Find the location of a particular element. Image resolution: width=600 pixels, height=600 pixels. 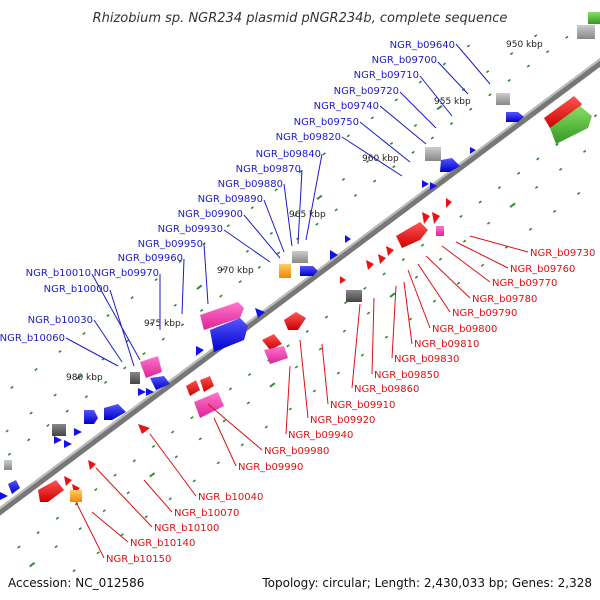

gene-label-reverse: NGR_b09990 is located at coordinates (270, 467).